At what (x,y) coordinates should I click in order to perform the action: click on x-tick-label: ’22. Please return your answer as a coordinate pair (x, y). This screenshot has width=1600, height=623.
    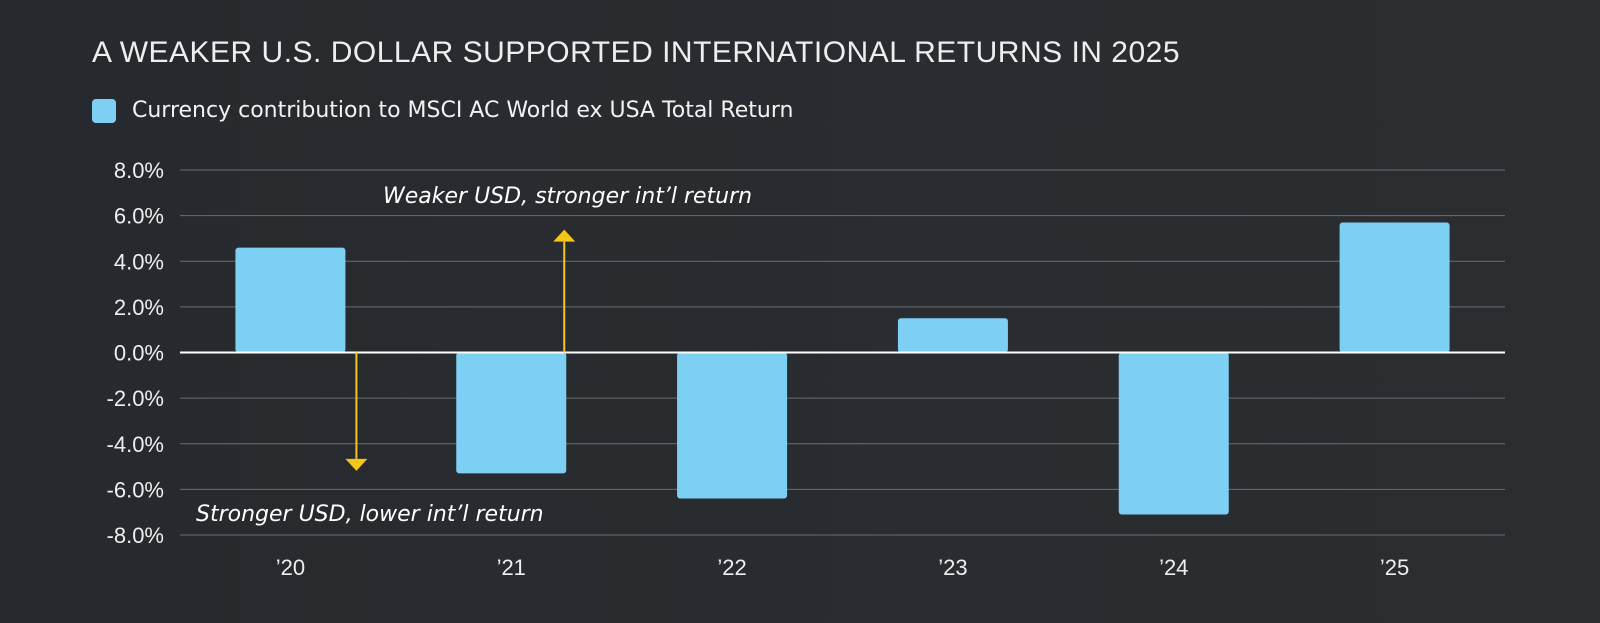
    Looking at the image, I should click on (731, 567).